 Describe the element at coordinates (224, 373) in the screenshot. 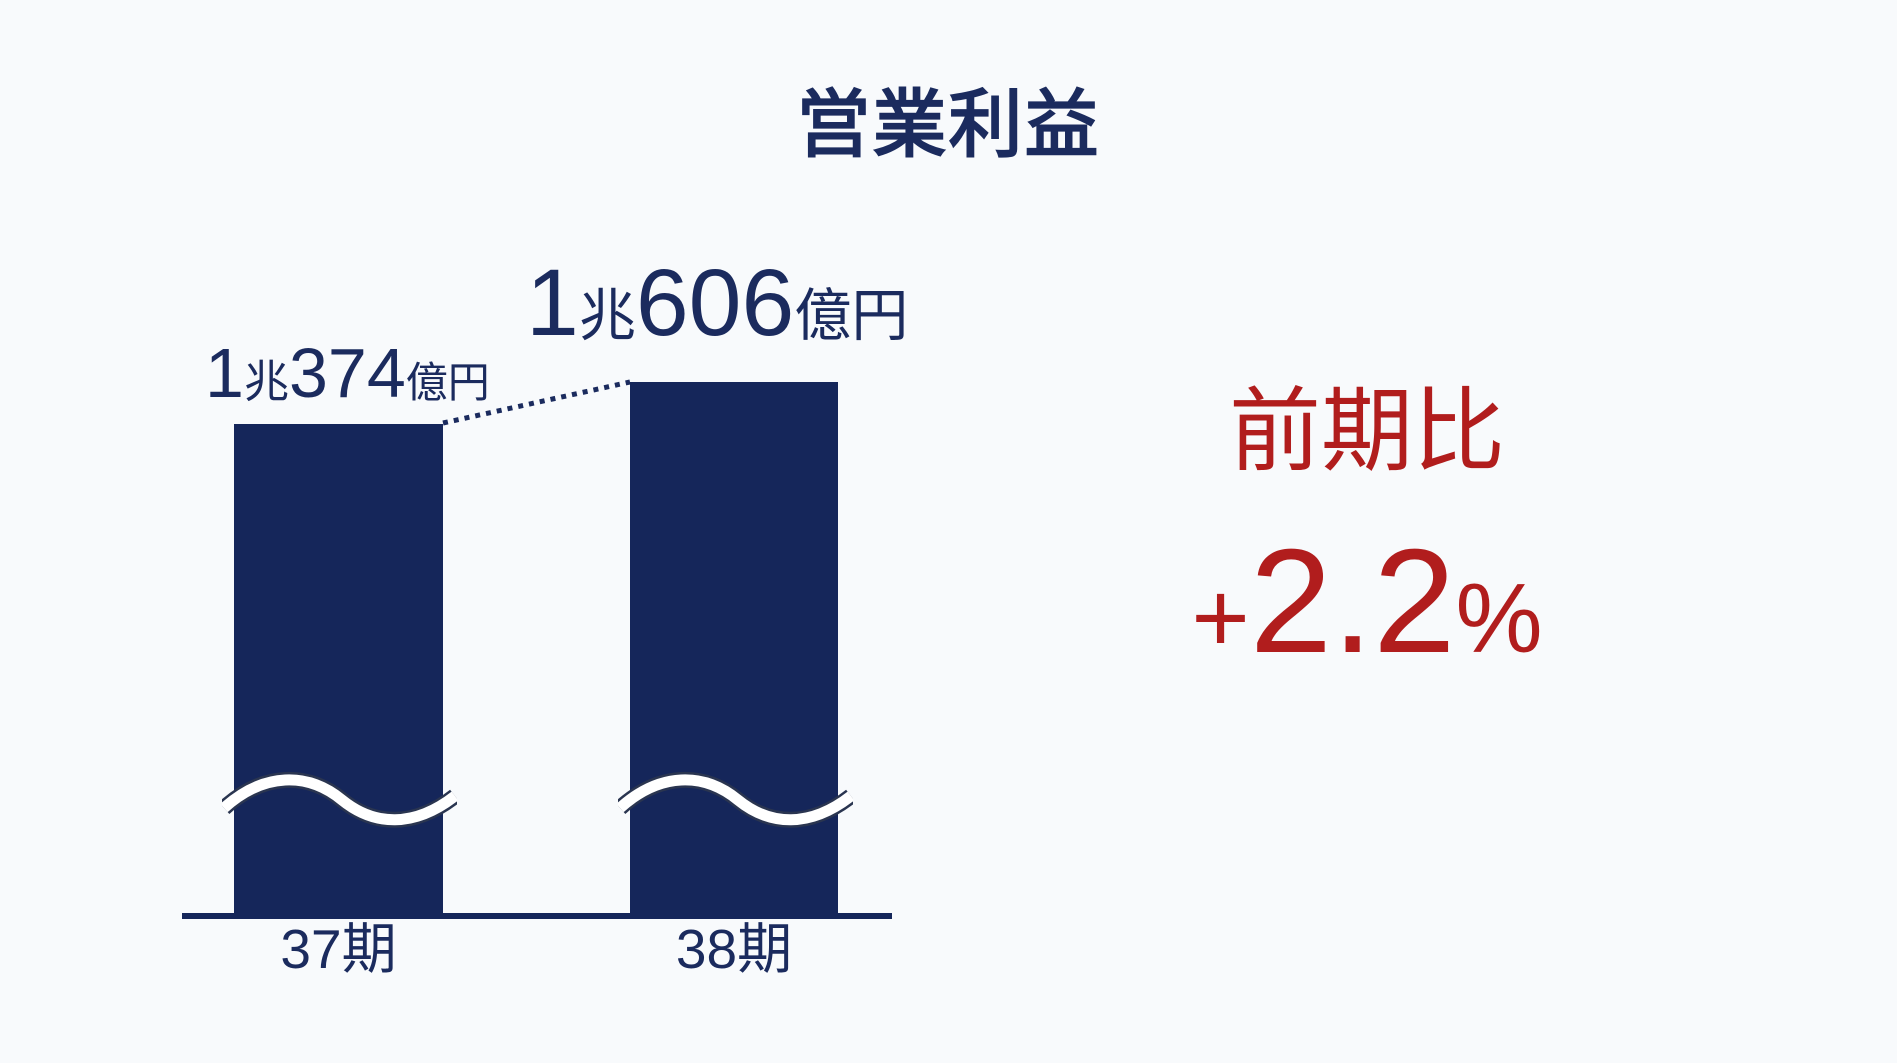

I see `bar1-value-number: 1` at that location.